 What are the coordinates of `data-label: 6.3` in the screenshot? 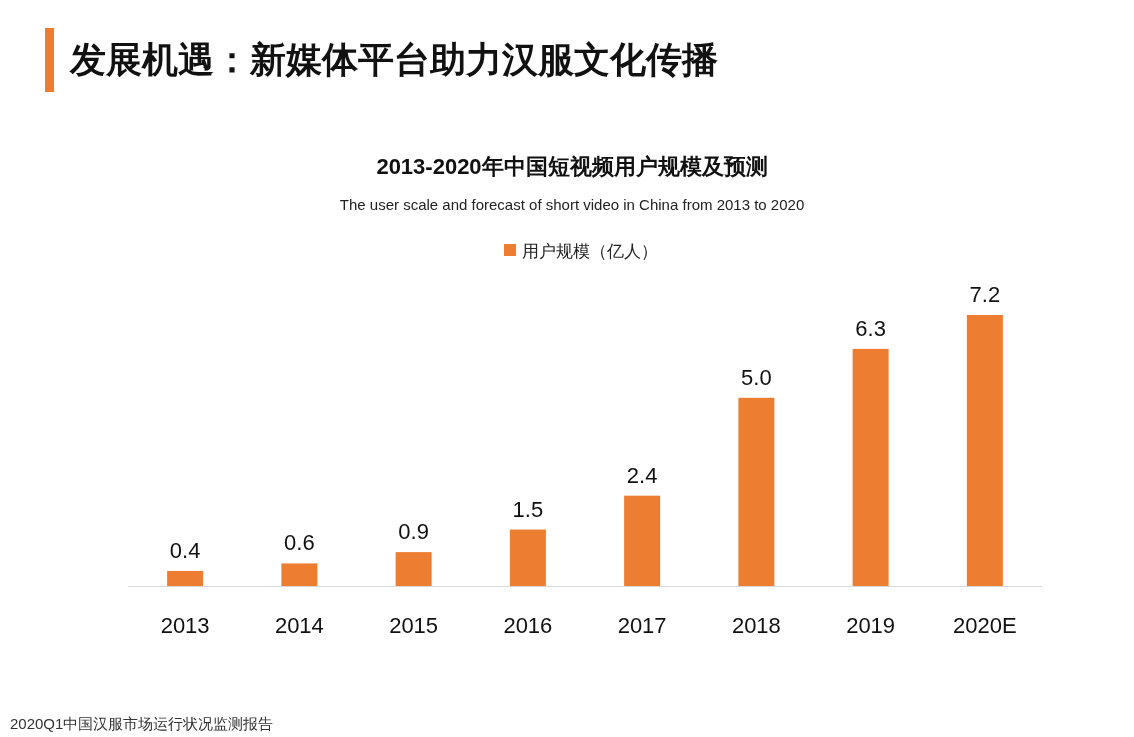 It's located at (870, 328).